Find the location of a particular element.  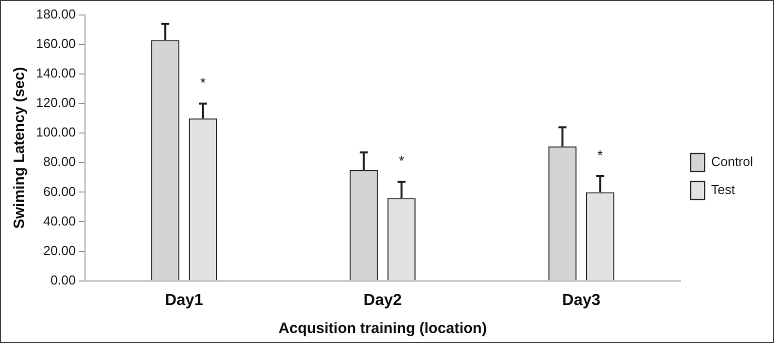

y-tick-label: 20.00 is located at coordinates (59, 250).